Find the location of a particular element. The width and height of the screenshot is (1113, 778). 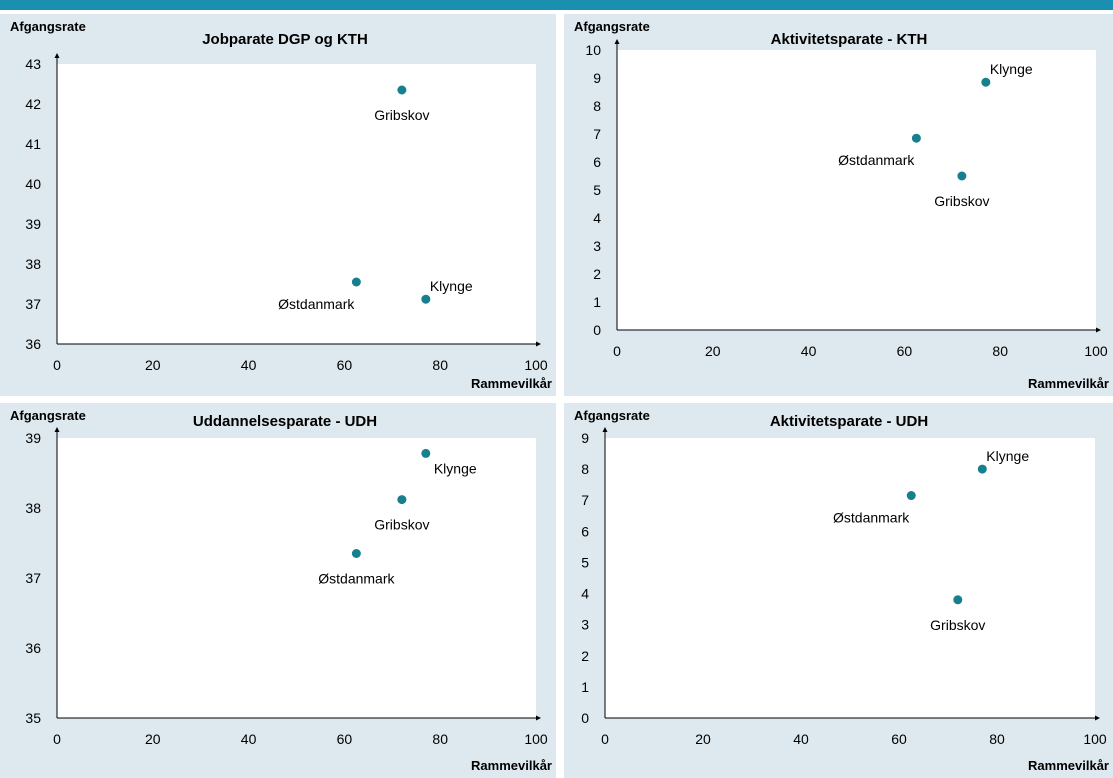

y-tick-label: 35 is located at coordinates (33, 718).